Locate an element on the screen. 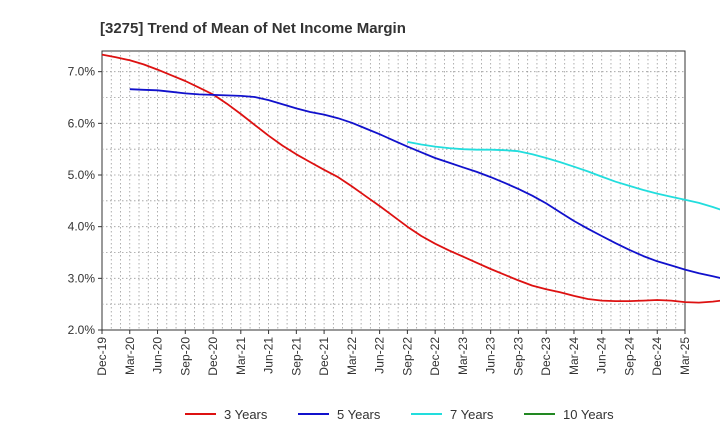 Image resolution: width=720 pixels, height=440 pixels. x-tick-label: Dec-23 is located at coordinates (546, 356).